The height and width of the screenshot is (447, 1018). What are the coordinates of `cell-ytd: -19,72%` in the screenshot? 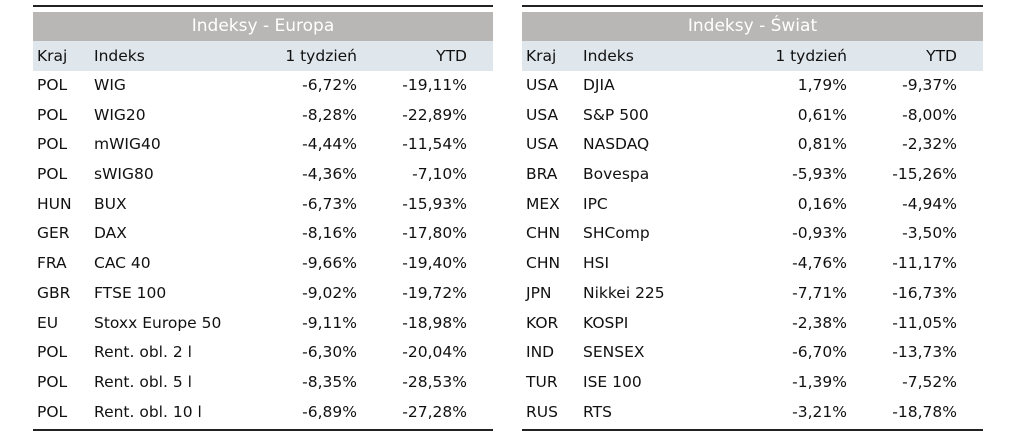 It's located at (434, 292).